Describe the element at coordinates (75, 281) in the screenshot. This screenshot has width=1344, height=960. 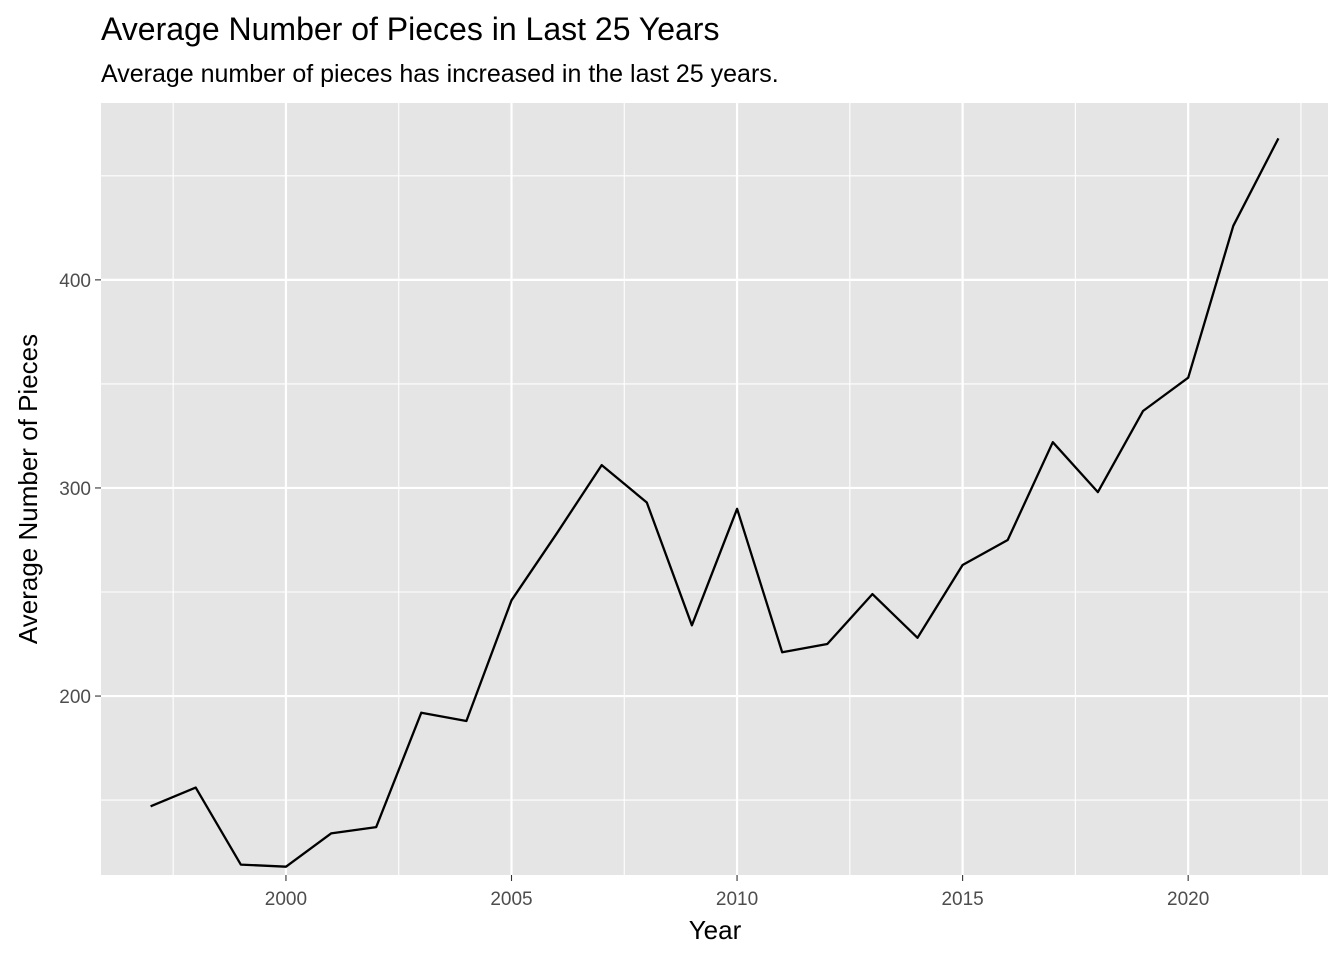
I see `y-tick-label: 400` at that location.